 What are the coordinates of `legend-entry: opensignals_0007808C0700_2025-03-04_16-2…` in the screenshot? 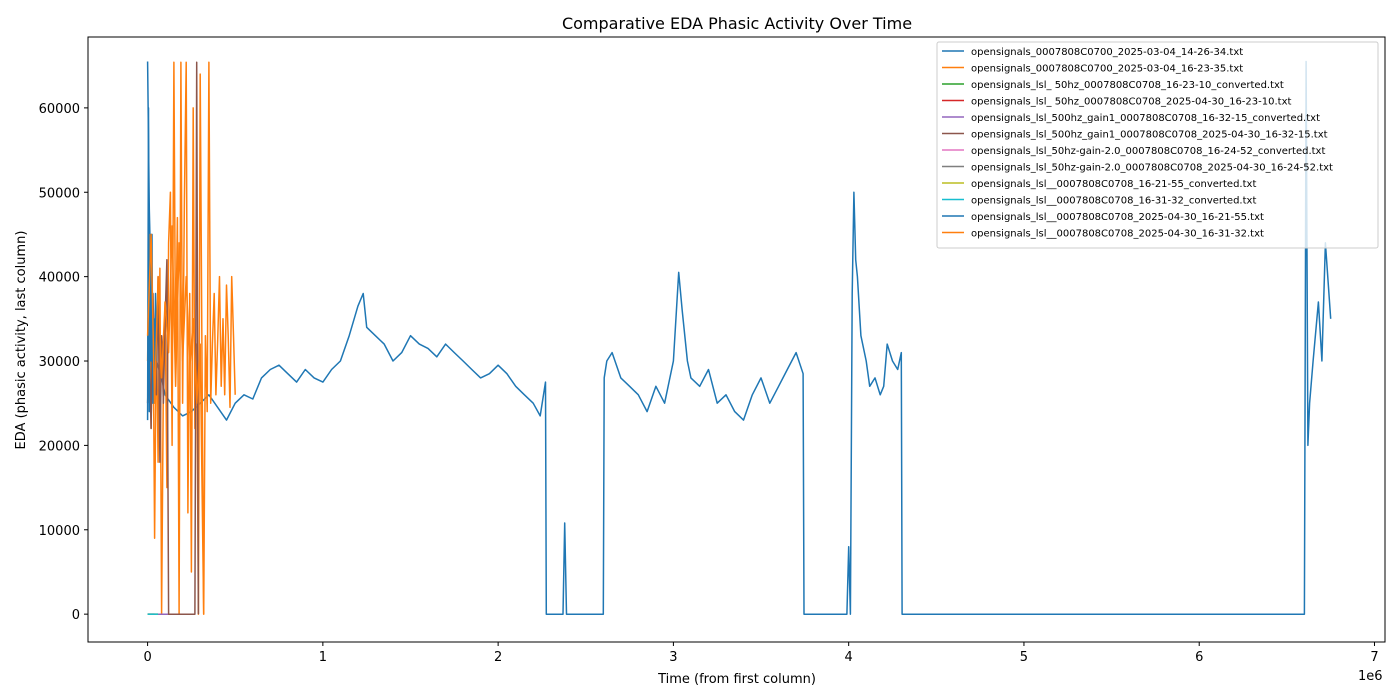 It's located at (1107, 69).